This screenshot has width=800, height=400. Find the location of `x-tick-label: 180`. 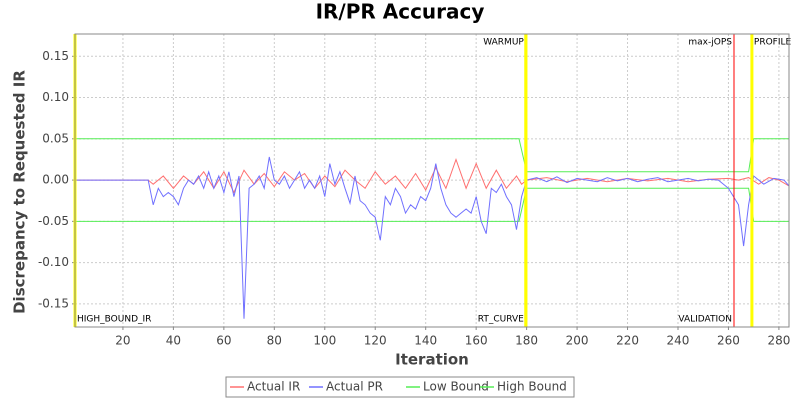

x-tick-label: 180 is located at coordinates (526, 341).